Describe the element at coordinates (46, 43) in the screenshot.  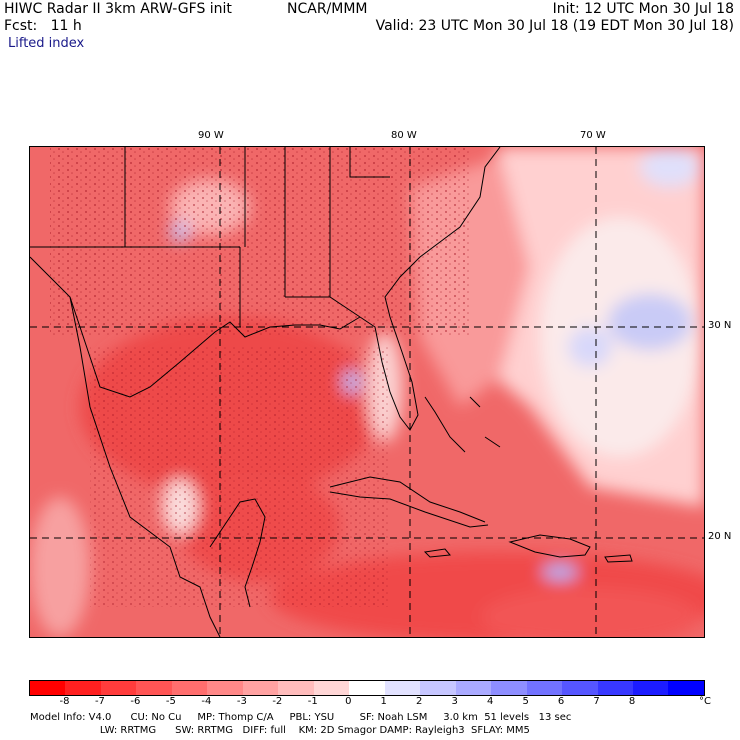
I see `field-name: Lifted index` at that location.